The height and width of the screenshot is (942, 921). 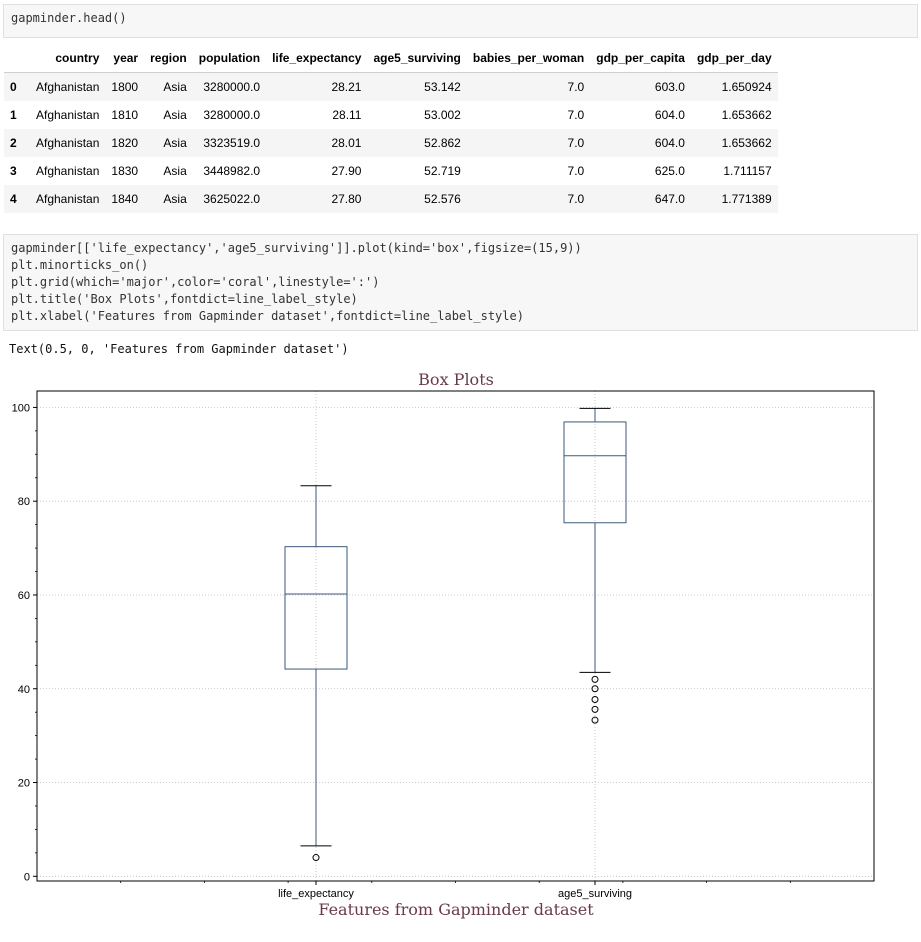 I want to click on table-cell: 1.650924, so click(x=746, y=87).